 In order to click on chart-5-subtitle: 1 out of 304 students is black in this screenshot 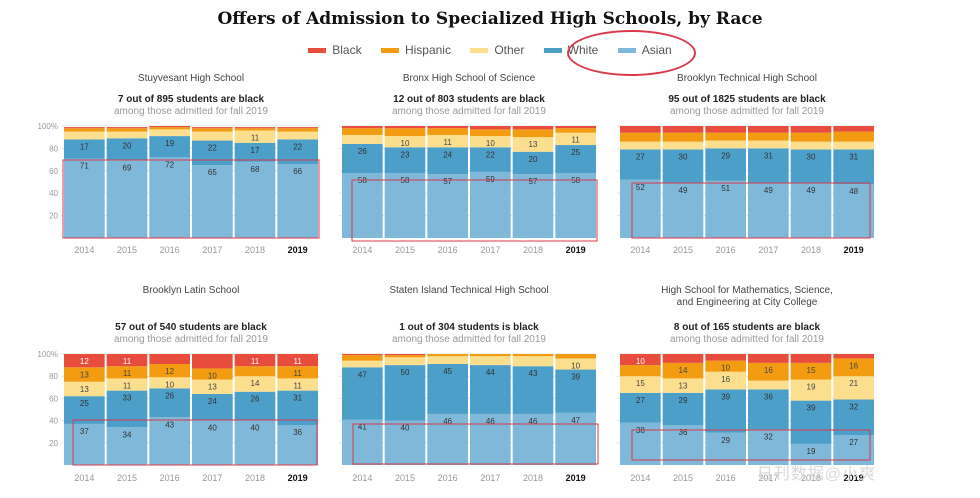, I will do `click(469, 327)`.